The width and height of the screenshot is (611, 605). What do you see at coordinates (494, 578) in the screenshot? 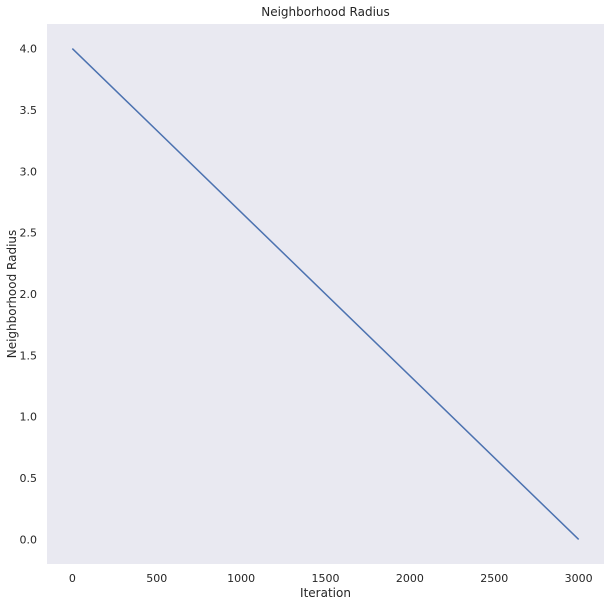
I see `x-tick-label: 2500` at bounding box center [494, 578].